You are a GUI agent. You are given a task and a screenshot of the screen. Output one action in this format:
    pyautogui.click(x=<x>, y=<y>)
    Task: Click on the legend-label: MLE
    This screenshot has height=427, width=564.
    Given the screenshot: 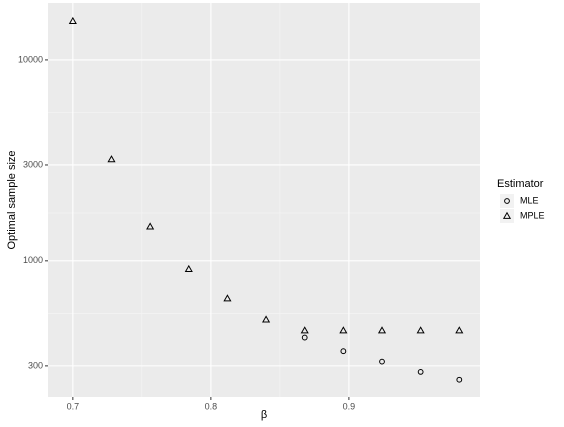 What is the action you would take?
    pyautogui.click(x=529, y=200)
    